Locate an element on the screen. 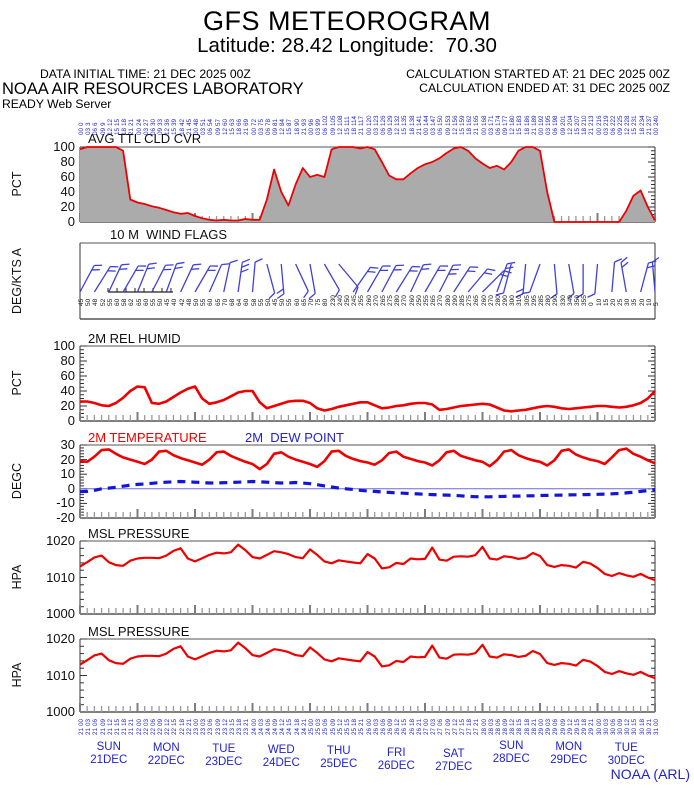 Image resolution: width=694 pixels, height=788 pixels. date-label: THU 25DEC is located at coordinates (339, 757).